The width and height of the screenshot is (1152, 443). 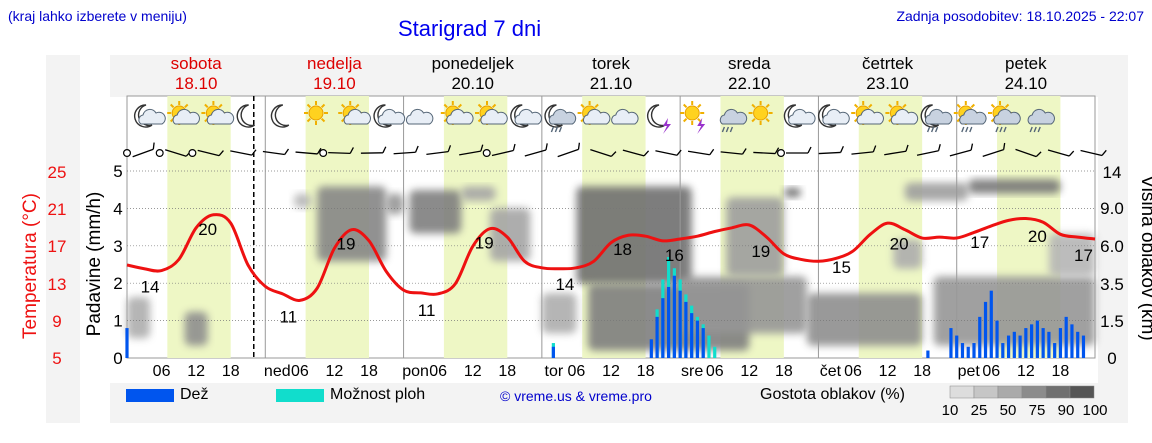 I want to click on temperature-axis-title: Temperatura (°C), so click(x=30, y=266).